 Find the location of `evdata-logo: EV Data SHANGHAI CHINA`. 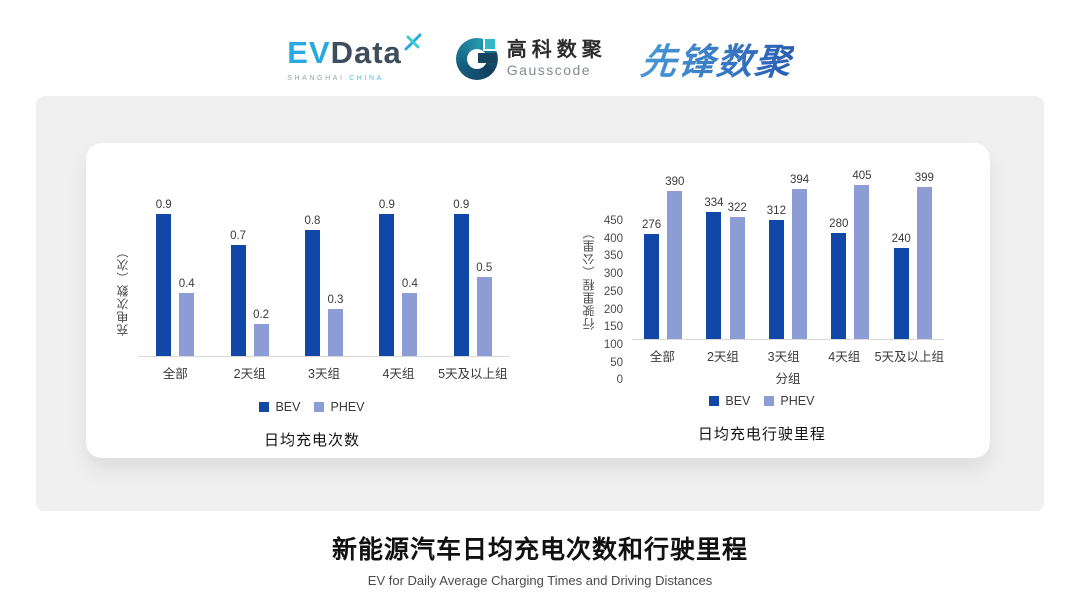

evdata-logo: EV Data SHANGHAI CHINA is located at coordinates (354, 57).